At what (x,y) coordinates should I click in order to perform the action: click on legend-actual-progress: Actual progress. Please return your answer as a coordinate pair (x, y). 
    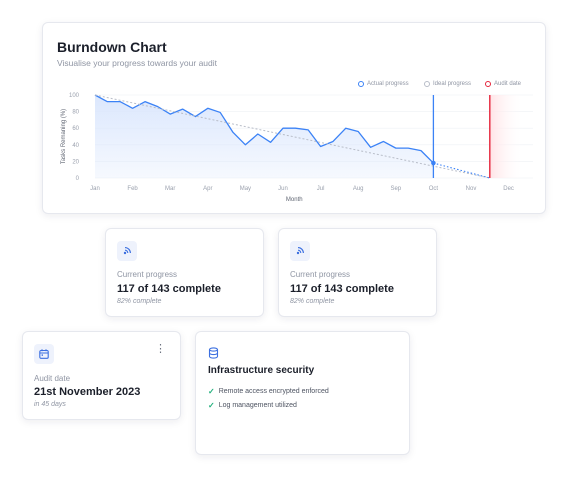
    Looking at the image, I should click on (383, 84).